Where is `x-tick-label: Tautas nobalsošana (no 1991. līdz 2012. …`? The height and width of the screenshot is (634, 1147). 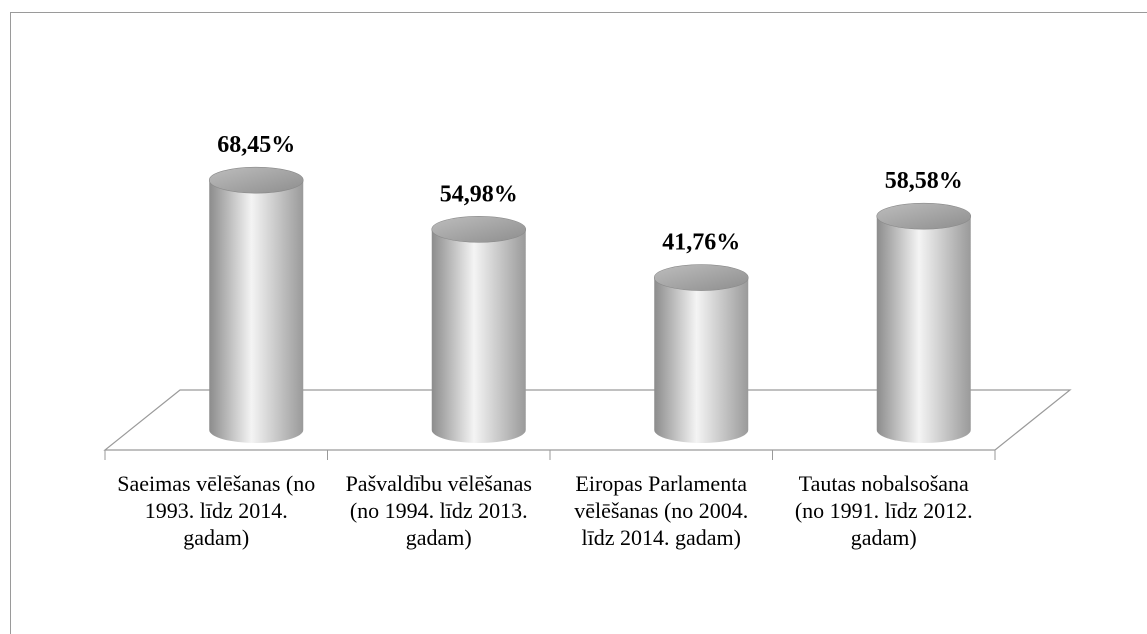 x-tick-label: Tautas nobalsošana (no 1991. līdz 2012. … is located at coordinates (883, 510).